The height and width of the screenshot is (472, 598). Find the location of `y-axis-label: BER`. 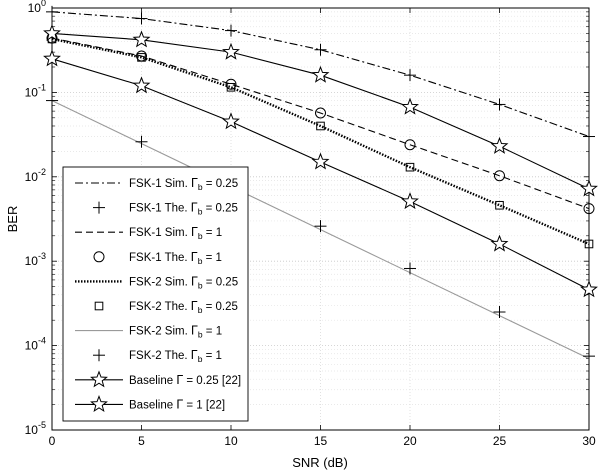

y-axis-label: BER is located at coordinates (12, 219).